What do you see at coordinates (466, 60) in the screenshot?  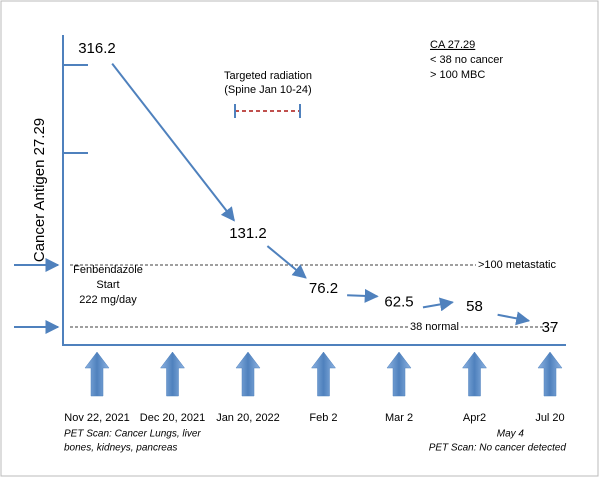 I see `legend-line: < 38 no cancer` at bounding box center [466, 60].